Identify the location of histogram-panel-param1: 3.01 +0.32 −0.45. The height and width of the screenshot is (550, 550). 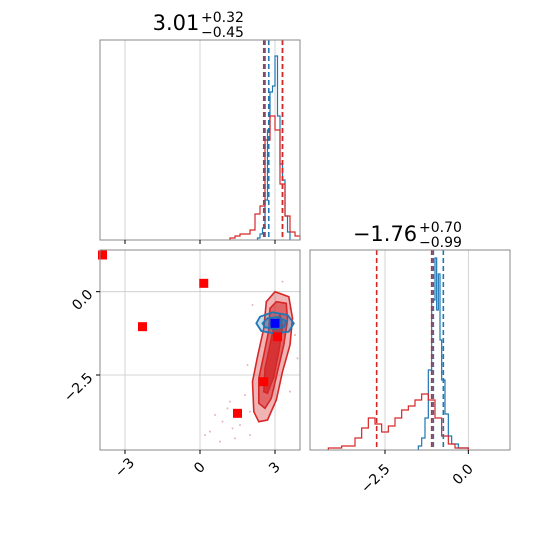
(198, 25).